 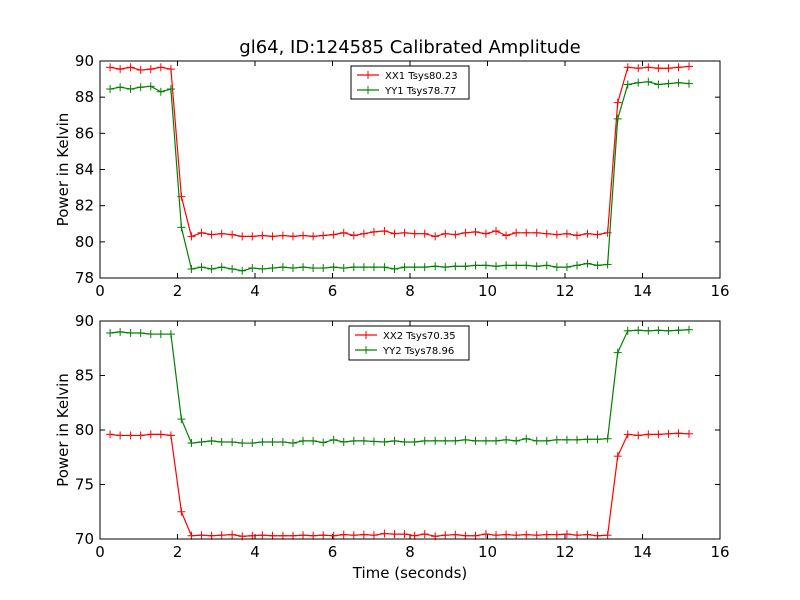 I want to click on legend: XX1 Tsys80.23 YY1 Tsys78.77, so click(x=410, y=82).